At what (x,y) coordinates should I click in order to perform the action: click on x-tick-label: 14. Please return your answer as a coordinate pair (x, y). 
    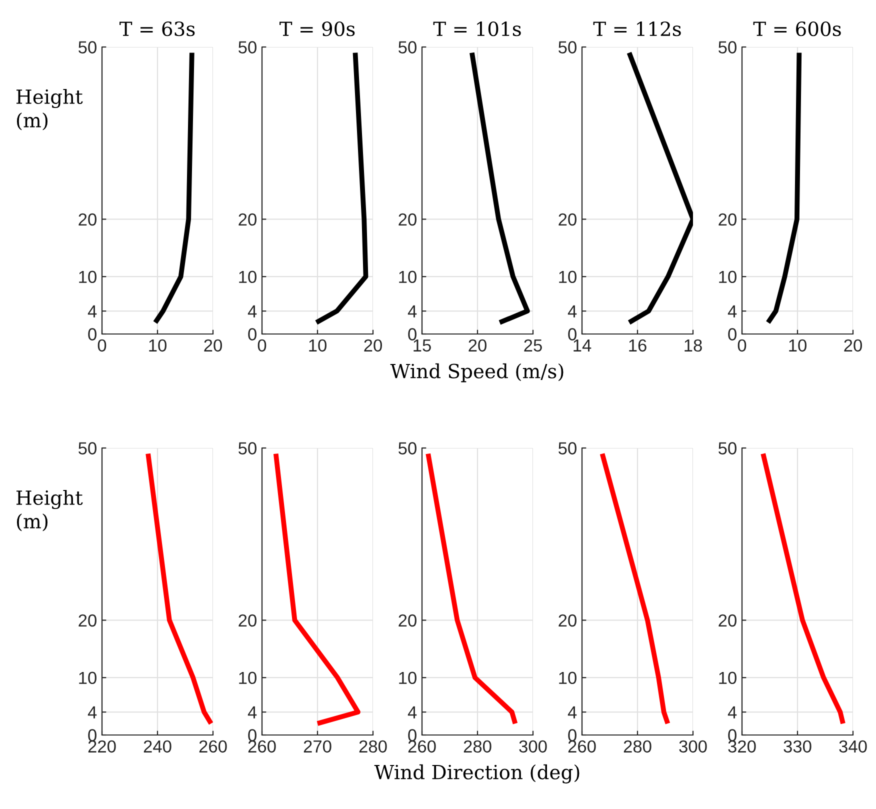
    Looking at the image, I should click on (583, 346).